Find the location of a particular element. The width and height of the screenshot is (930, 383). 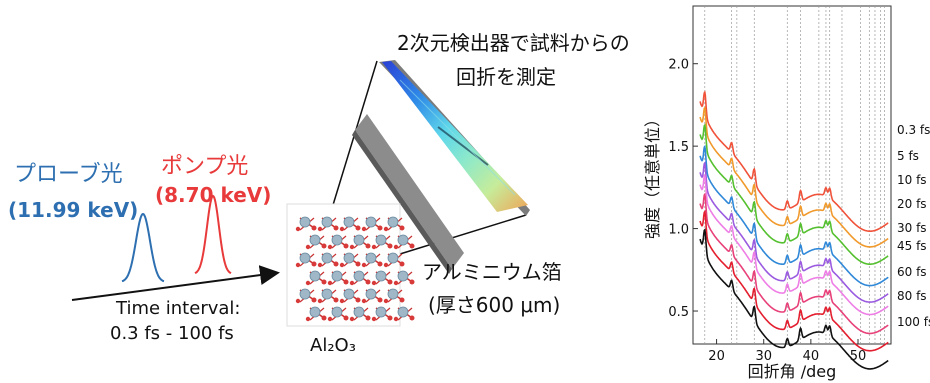

probe-energy: (11.99 keV) is located at coordinates (73, 210).